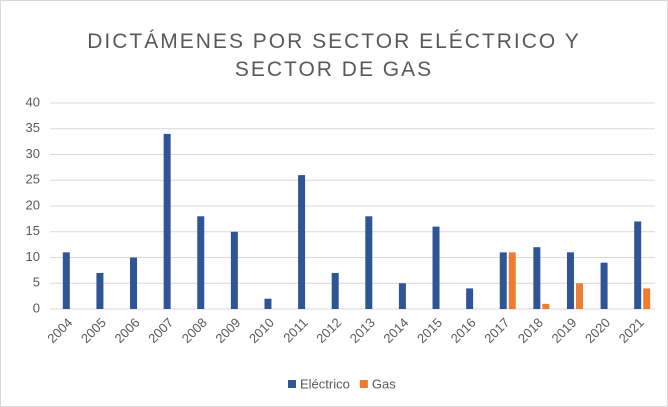 The width and height of the screenshot is (668, 407). What do you see at coordinates (384, 383) in the screenshot?
I see `legend-label: Gas` at bounding box center [384, 383].